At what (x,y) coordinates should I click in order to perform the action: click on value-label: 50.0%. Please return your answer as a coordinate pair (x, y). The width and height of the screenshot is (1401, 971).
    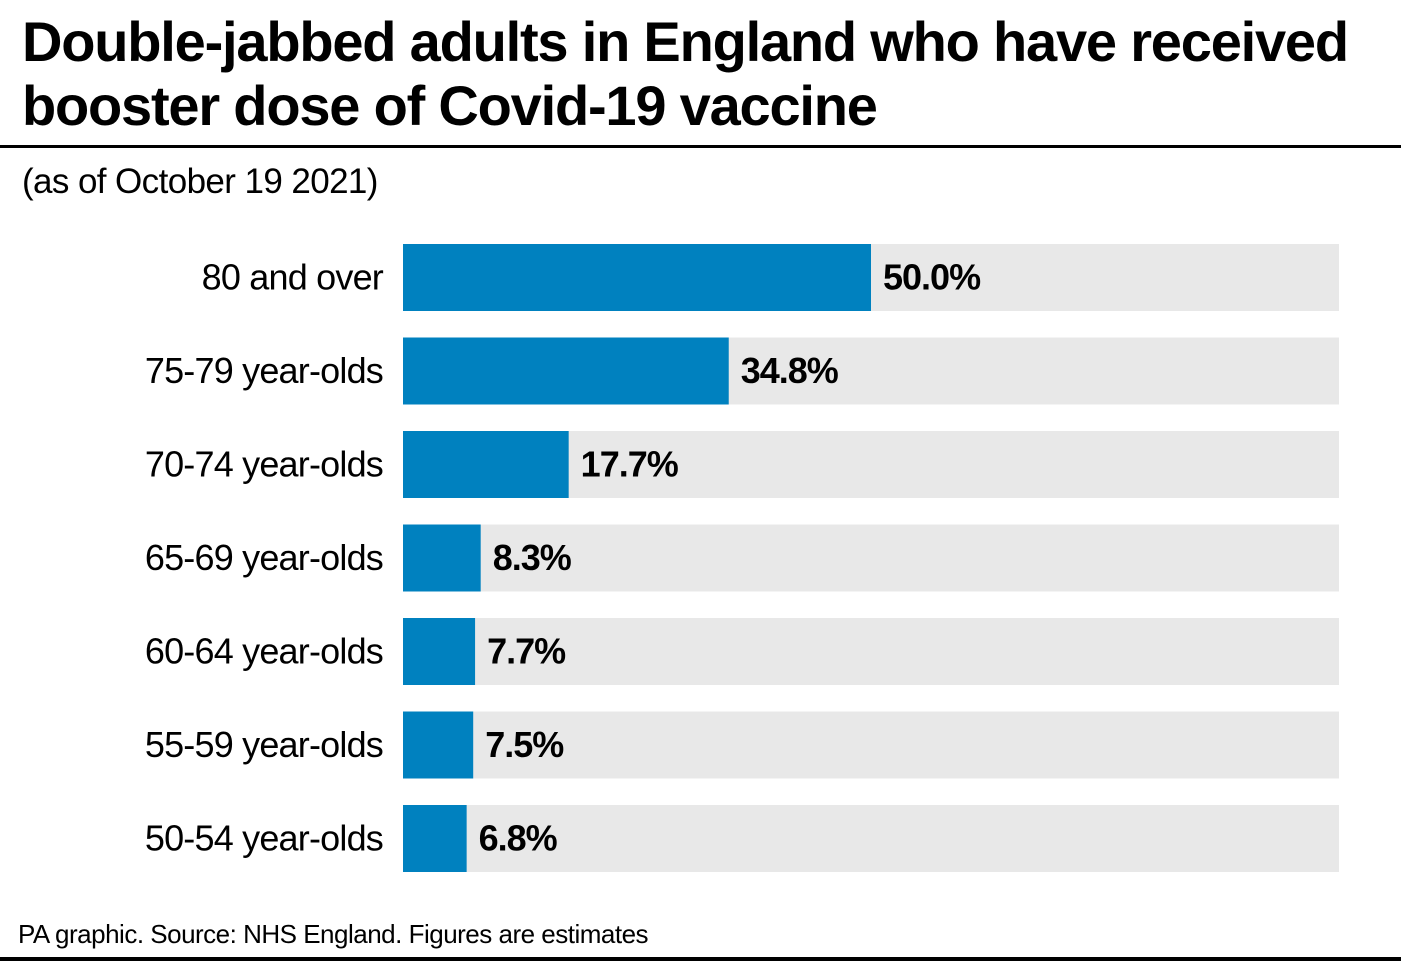
    Looking at the image, I should click on (932, 277).